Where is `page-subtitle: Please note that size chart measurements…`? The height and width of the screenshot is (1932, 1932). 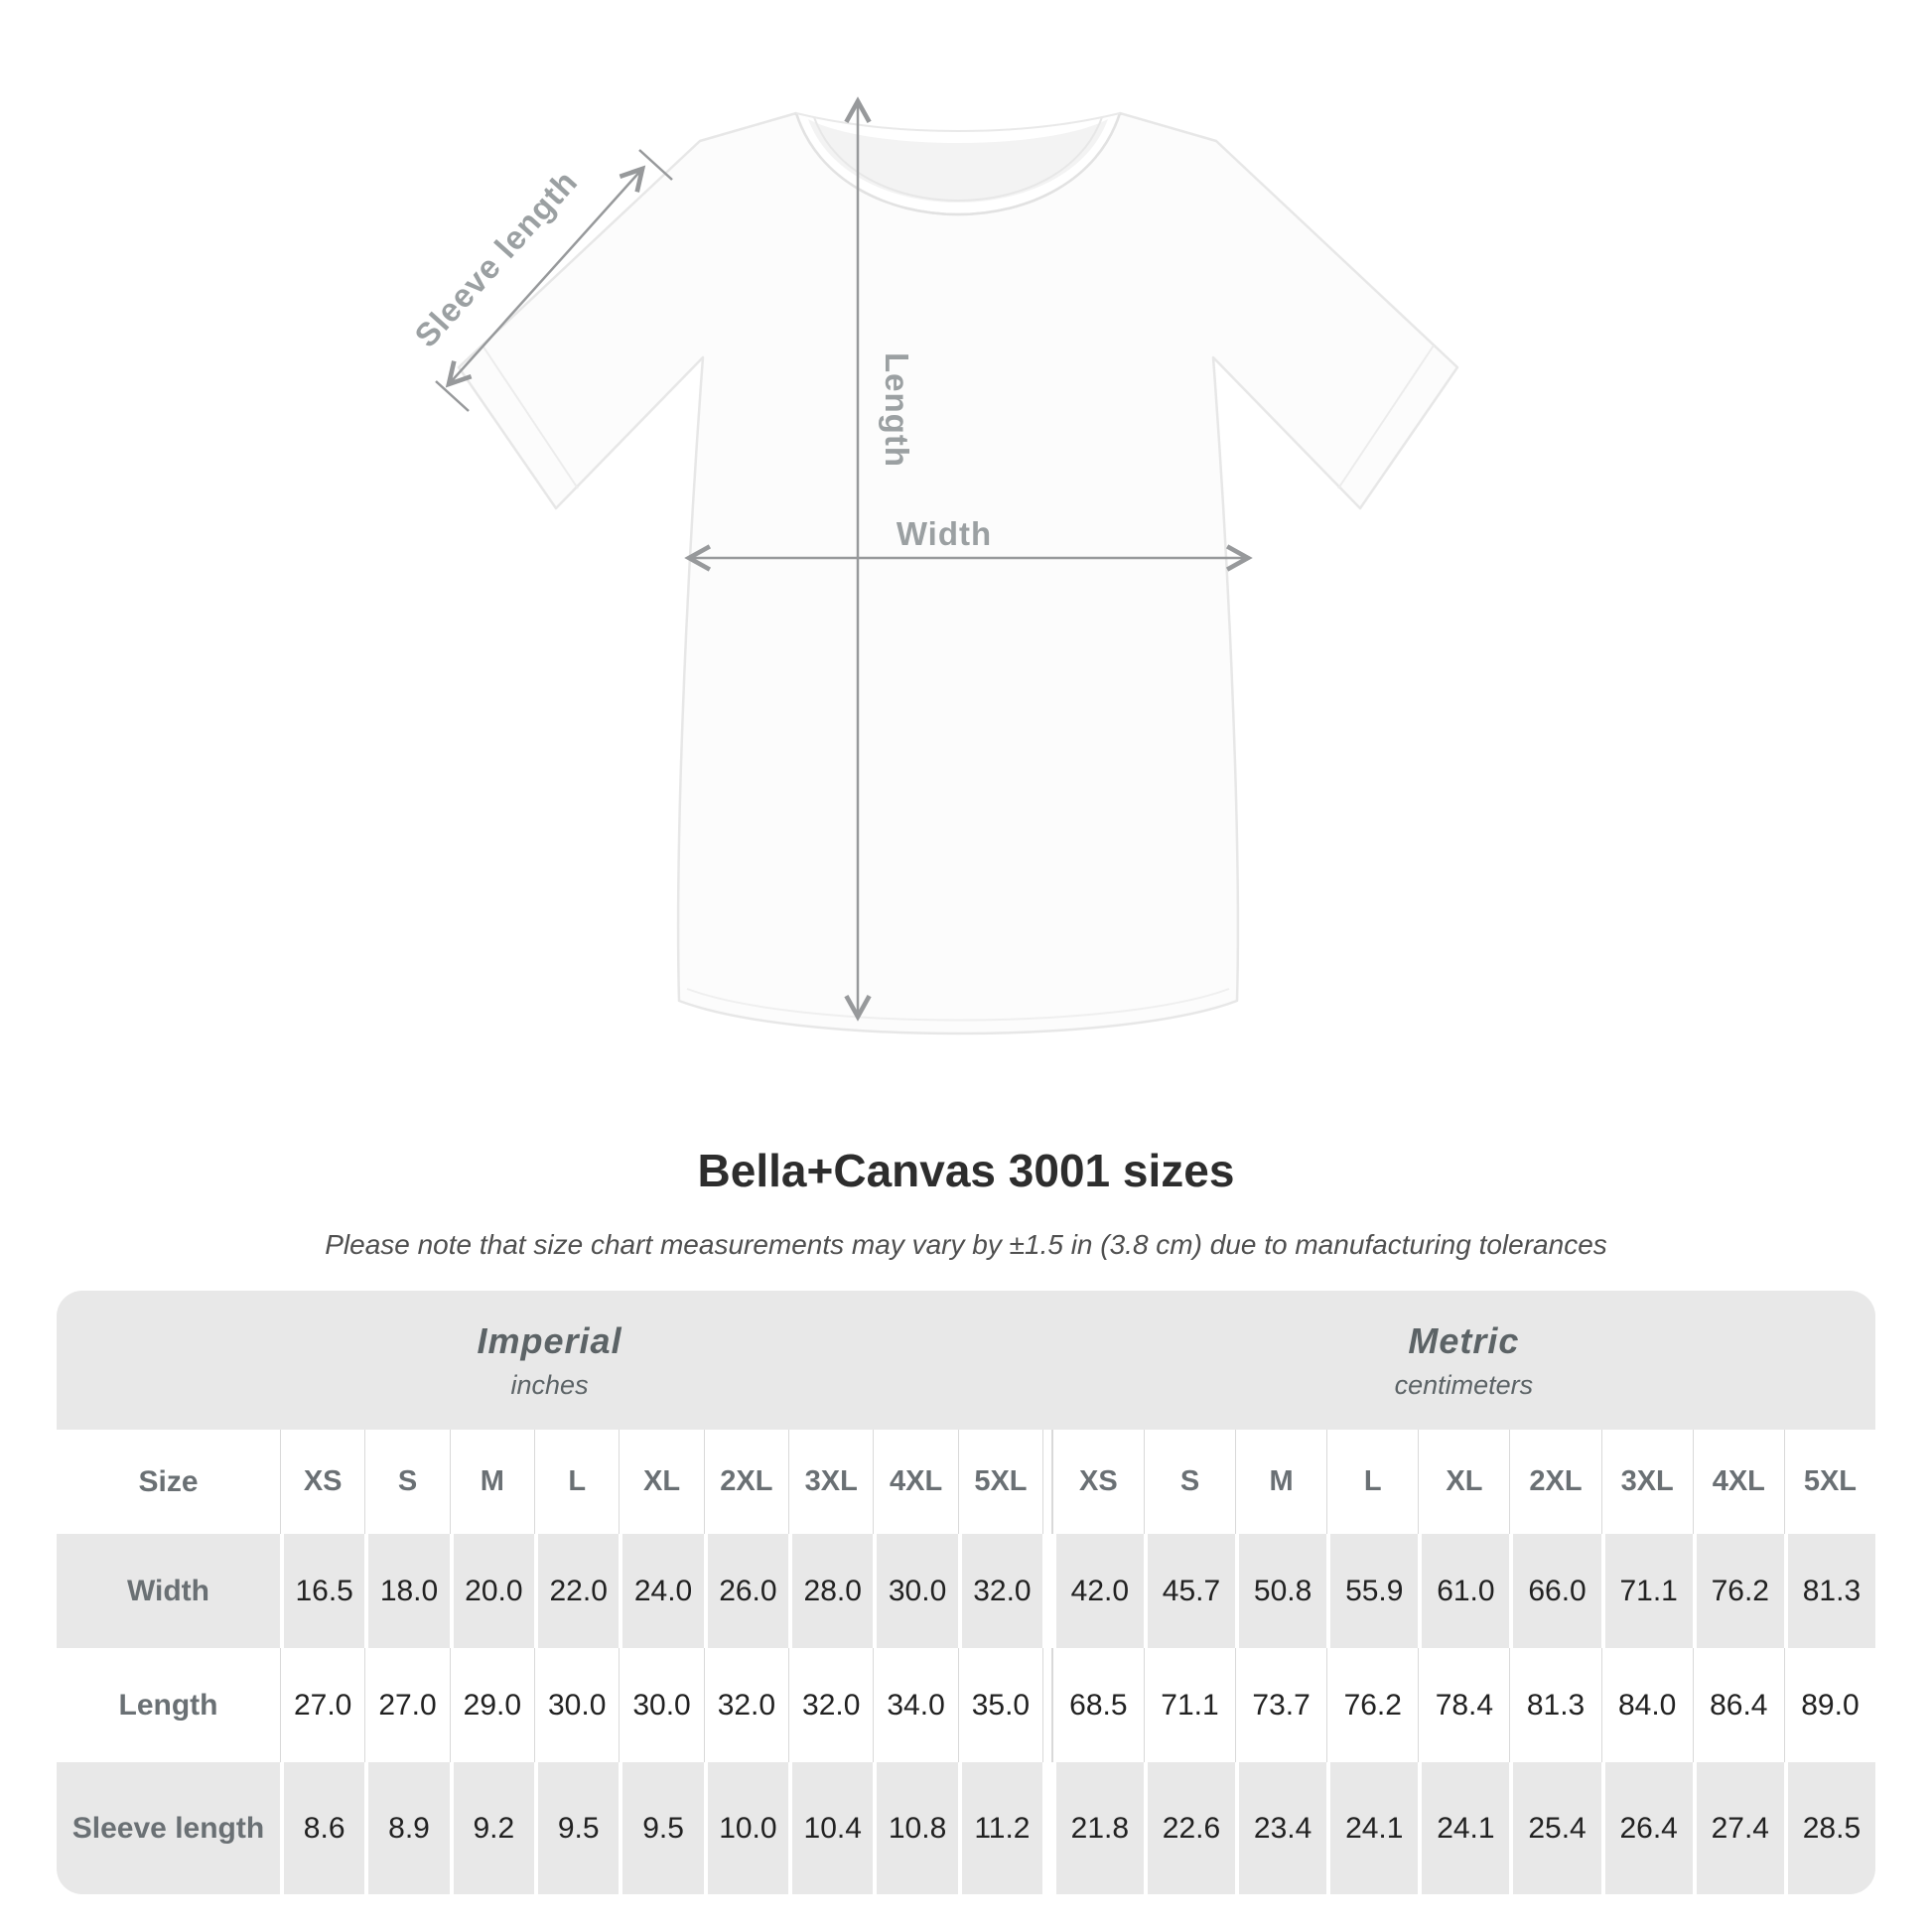 page-subtitle: Please note that size chart measurements… is located at coordinates (966, 1244).